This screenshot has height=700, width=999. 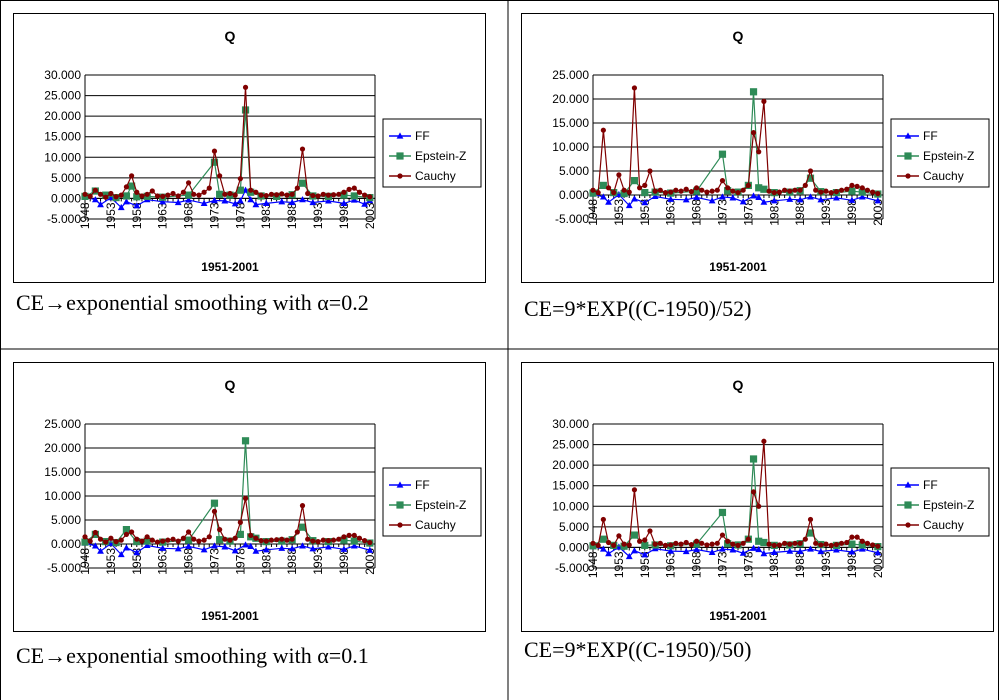 What do you see at coordinates (948, 156) in the screenshot?
I see `legend-label: Epstein-Z` at bounding box center [948, 156].